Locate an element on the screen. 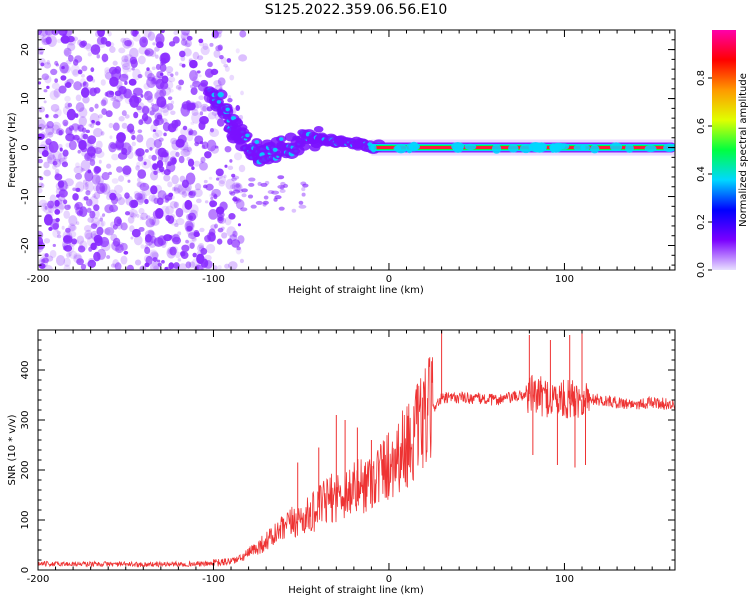  colorbar-tick-label: 0.0 is located at coordinates (701, 270).